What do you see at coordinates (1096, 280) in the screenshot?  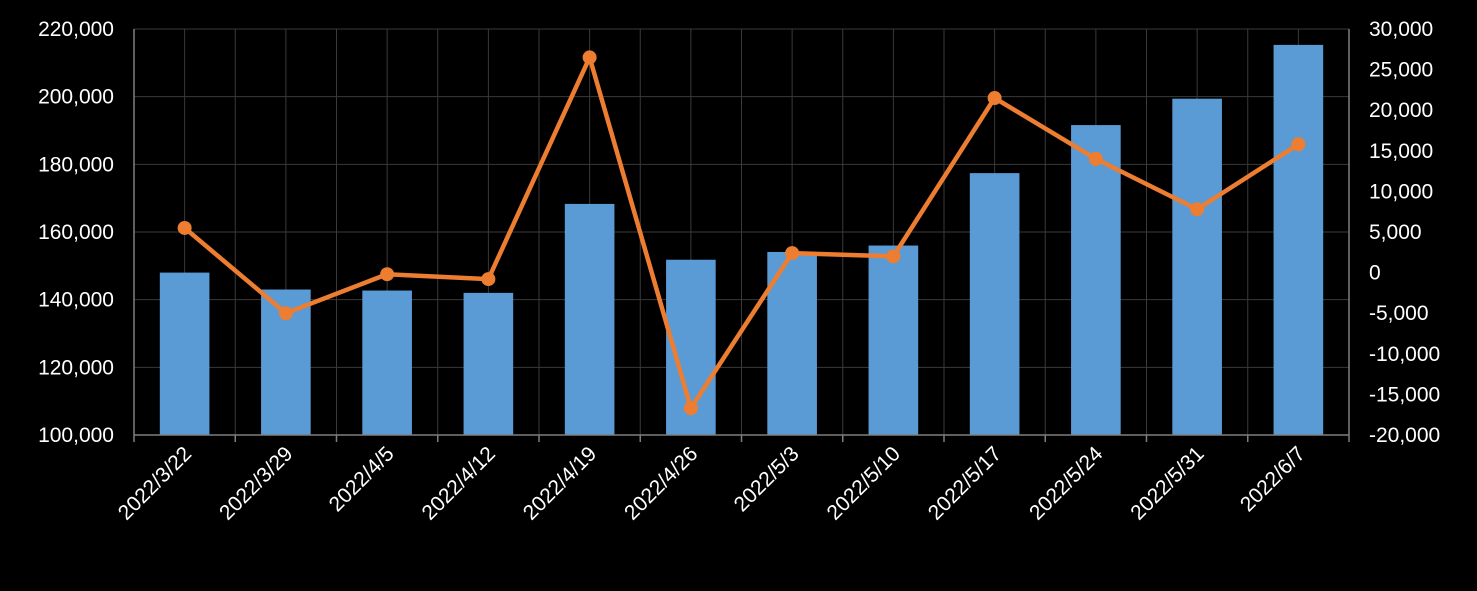 I see `bar-2022/5/24` at bounding box center [1096, 280].